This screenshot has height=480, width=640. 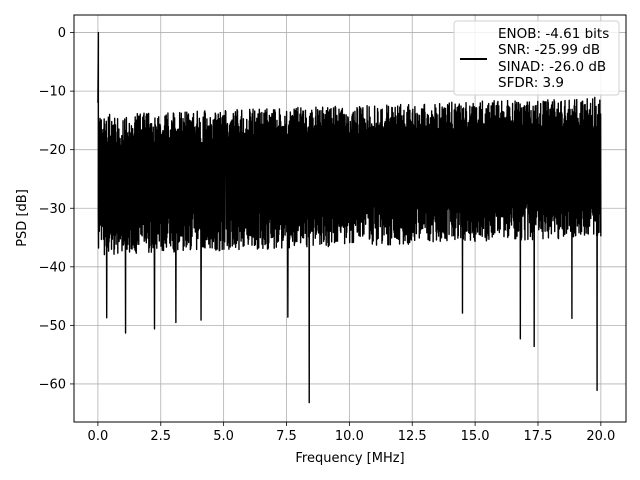 I want to click on x-tick-label: 17.5, so click(x=538, y=436).